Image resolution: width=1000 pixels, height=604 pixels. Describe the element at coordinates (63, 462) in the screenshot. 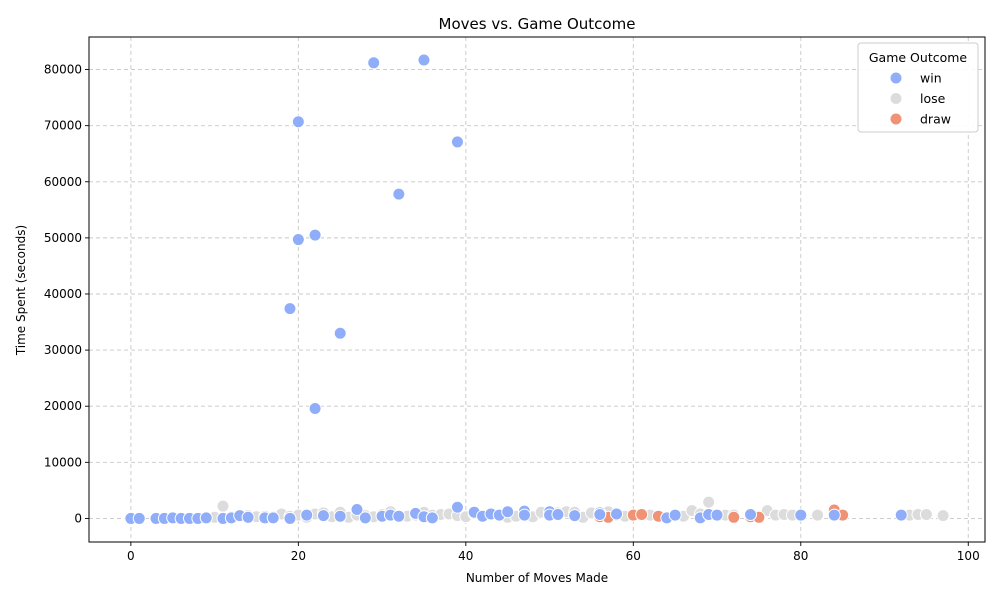

I see `y-tick-label: 10000` at that location.